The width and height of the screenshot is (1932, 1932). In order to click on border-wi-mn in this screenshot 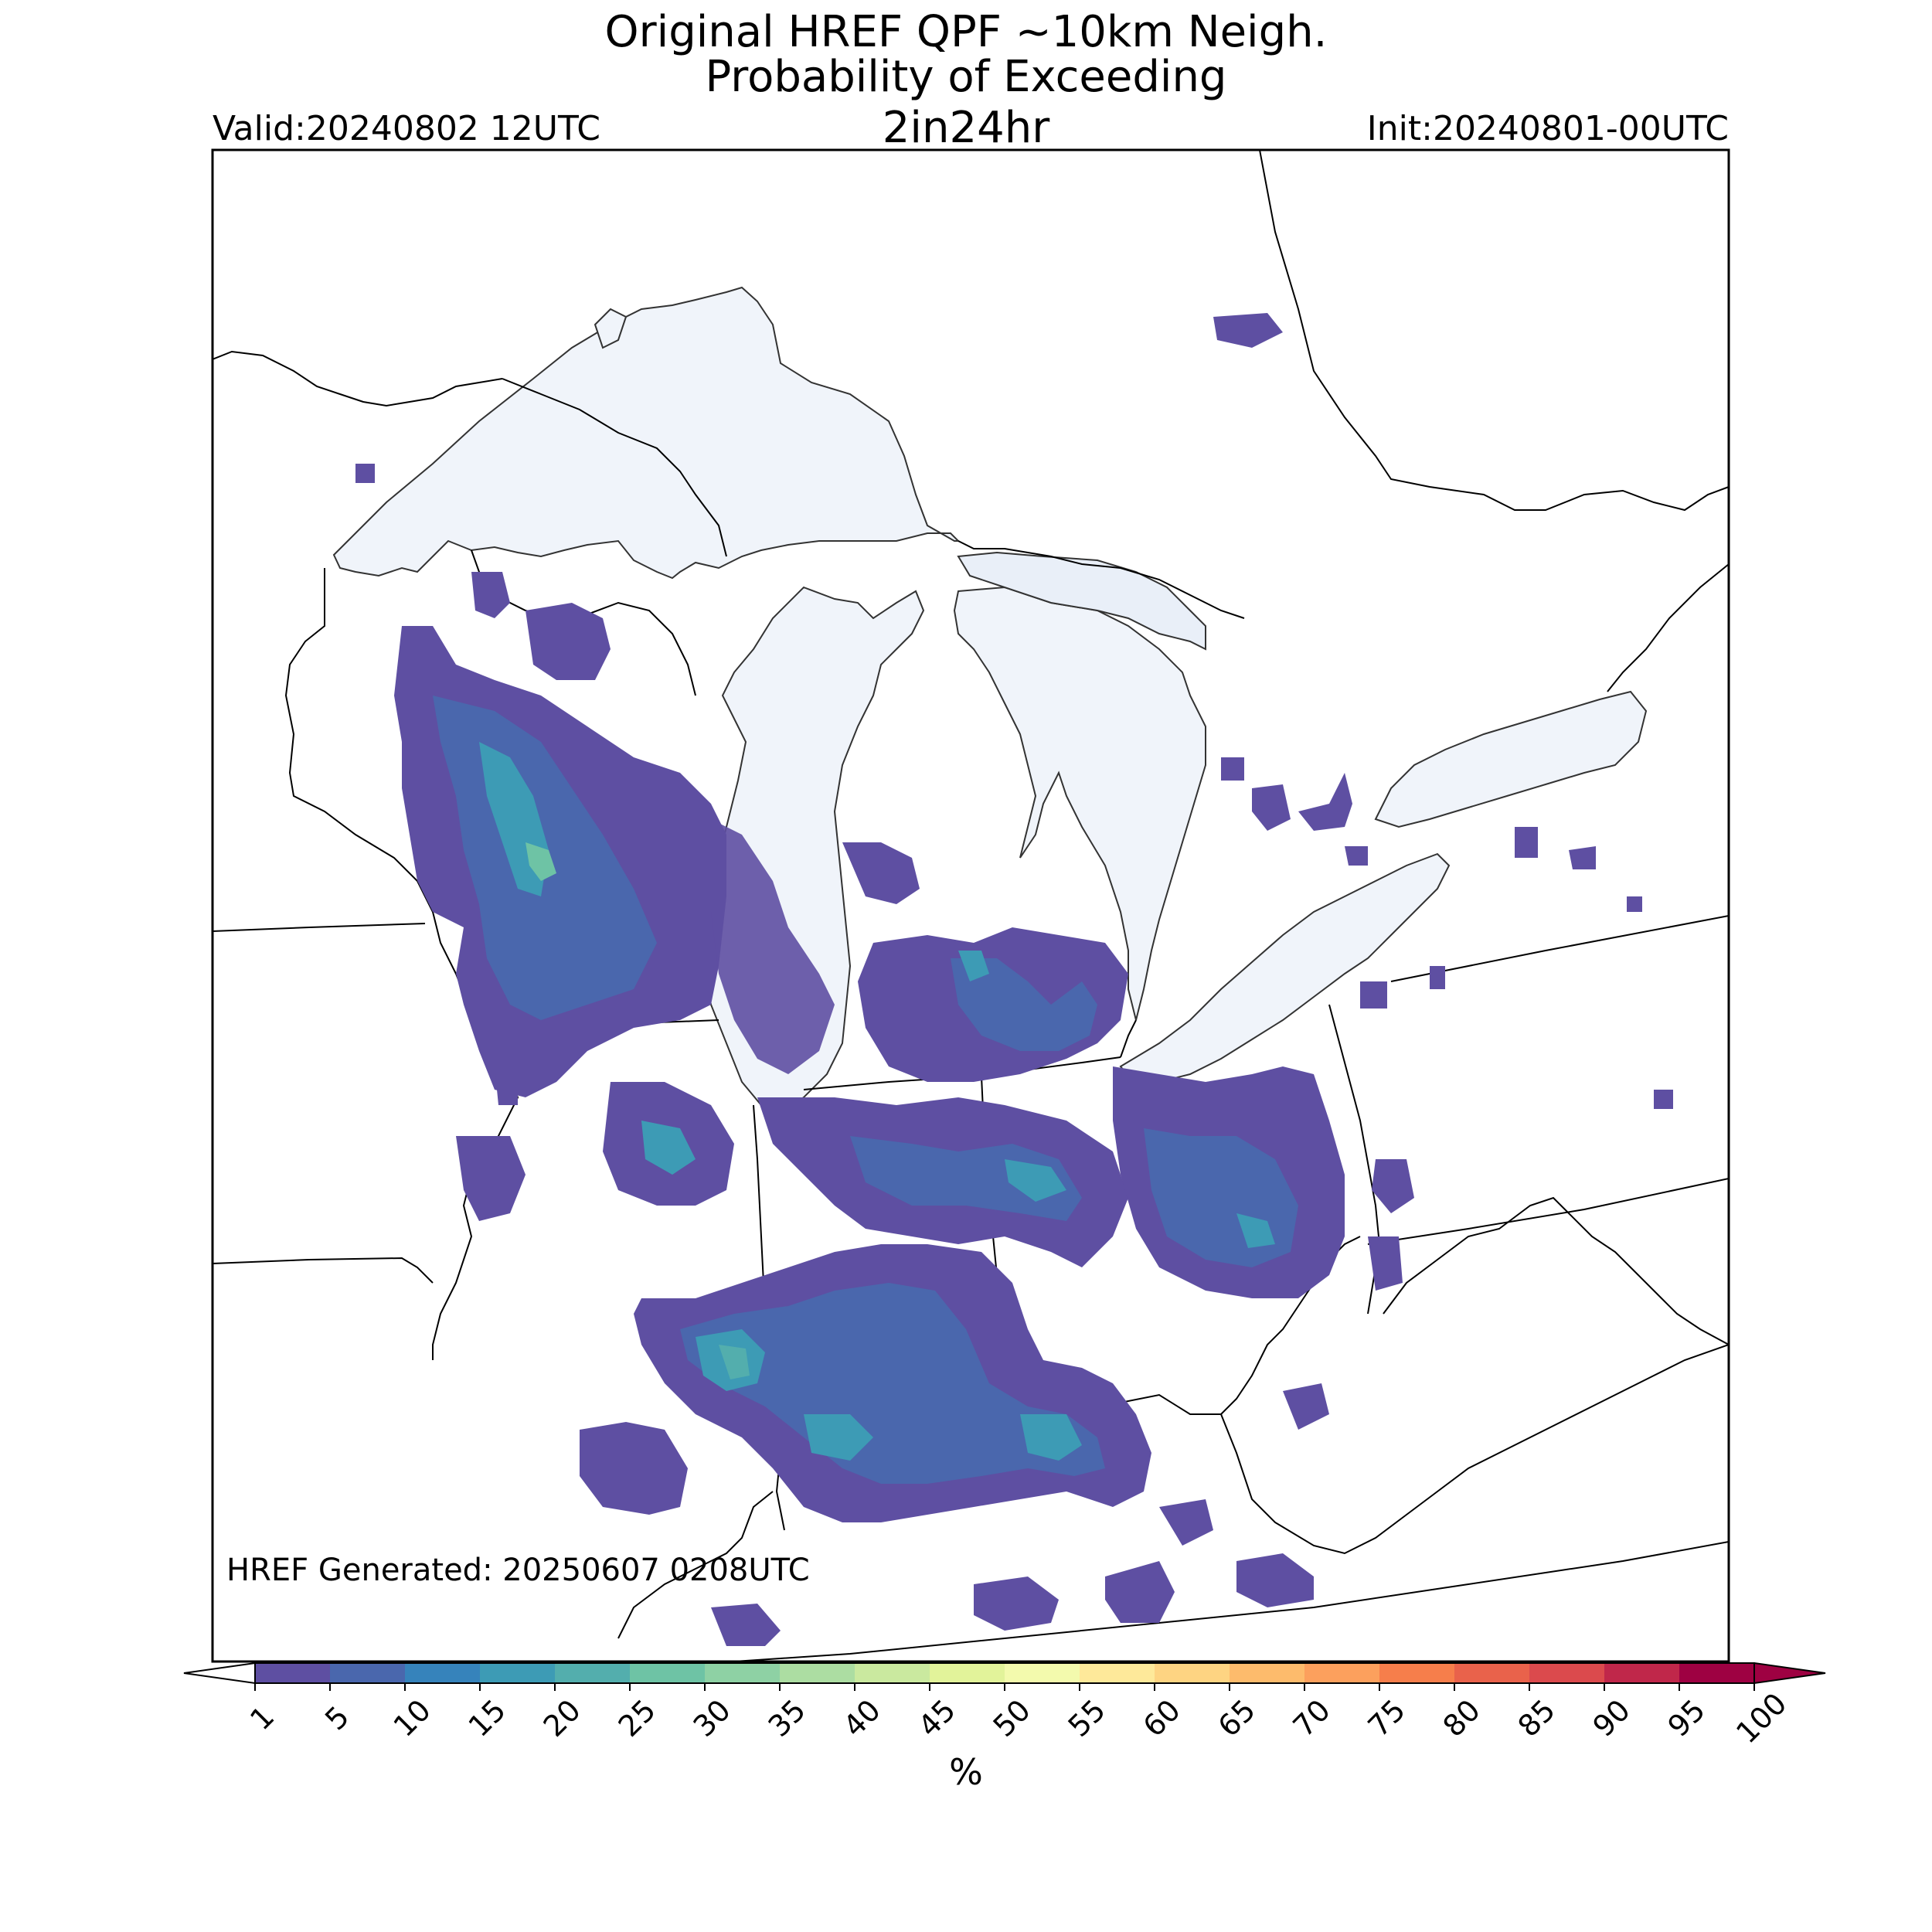, I will do `click(382, 799)`.